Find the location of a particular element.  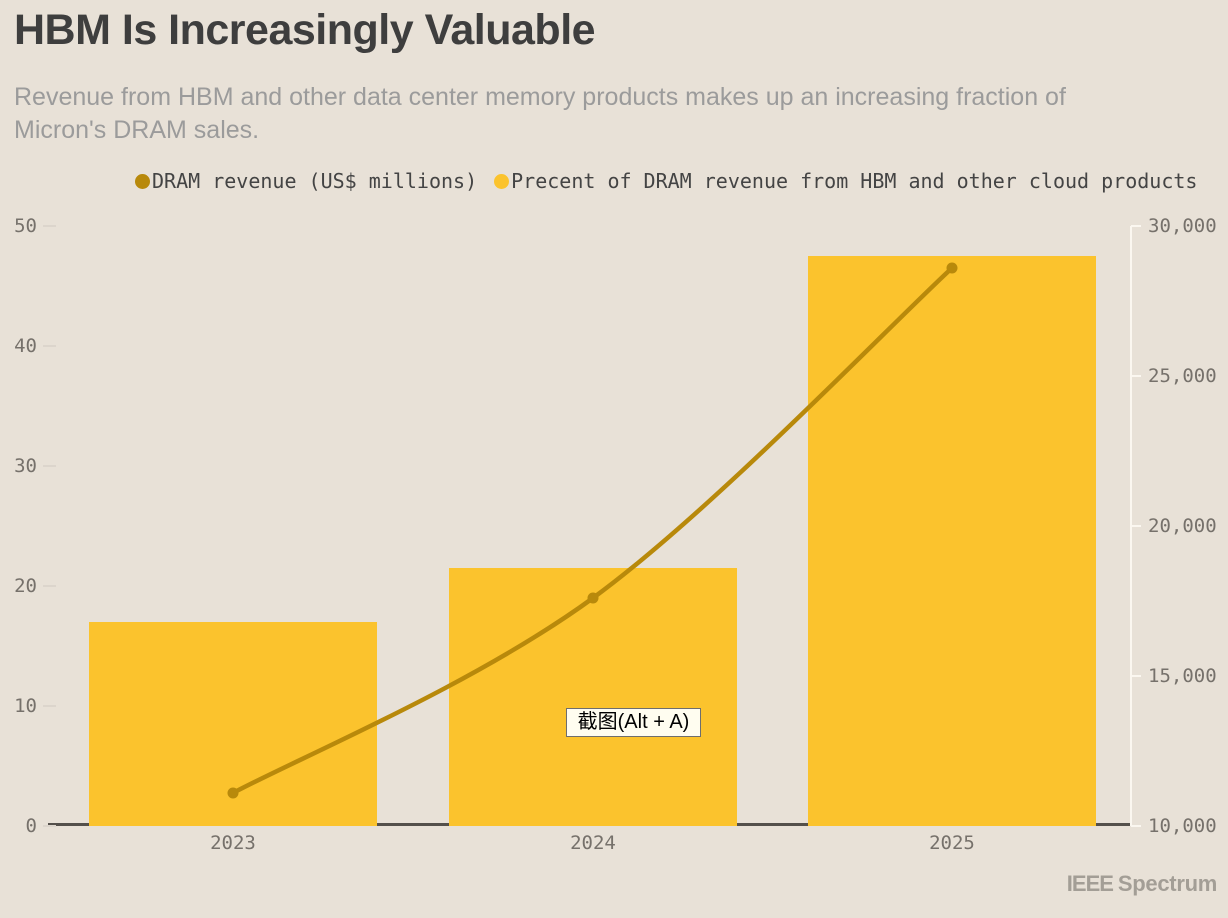

brand-ieee: IEEE is located at coordinates (1090, 883).